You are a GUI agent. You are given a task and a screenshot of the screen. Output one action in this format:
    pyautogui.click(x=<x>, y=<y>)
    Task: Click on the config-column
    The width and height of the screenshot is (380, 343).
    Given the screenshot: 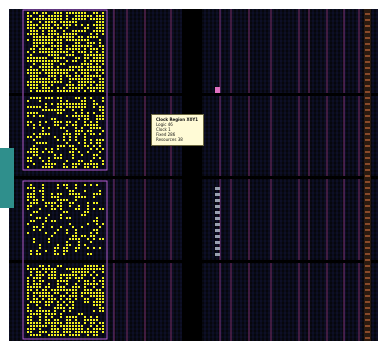 What is the action you would take?
    pyautogui.click(x=192, y=175)
    